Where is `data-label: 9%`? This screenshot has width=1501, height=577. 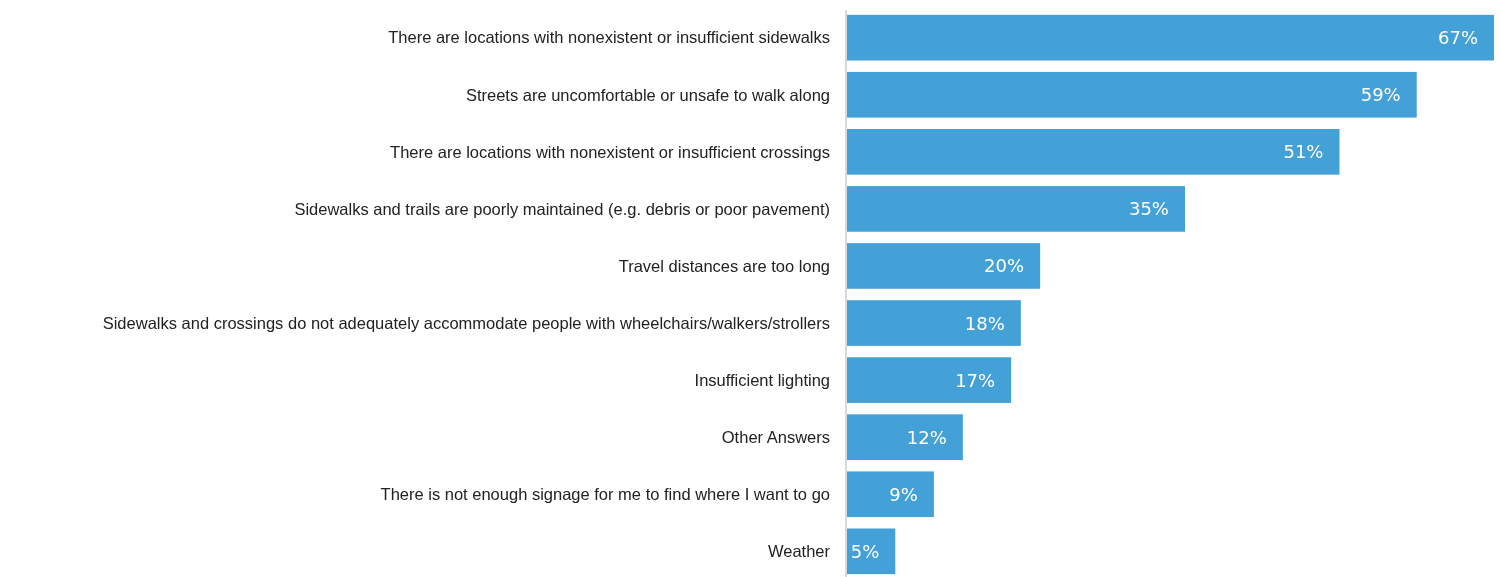 data-label: 9% is located at coordinates (903, 494).